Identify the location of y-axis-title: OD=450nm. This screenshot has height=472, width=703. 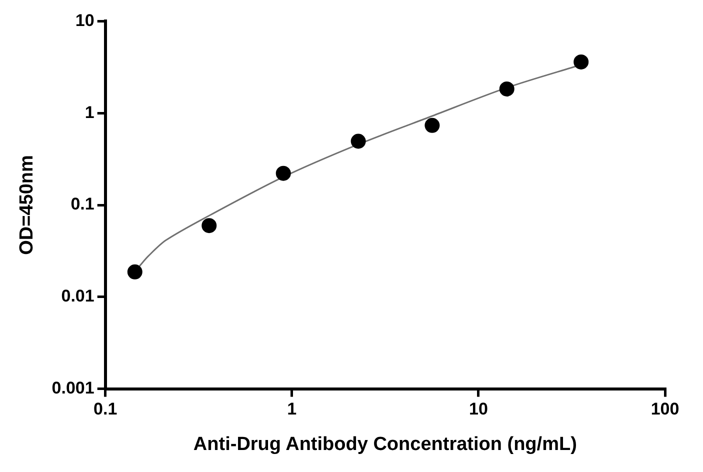
(27, 205).